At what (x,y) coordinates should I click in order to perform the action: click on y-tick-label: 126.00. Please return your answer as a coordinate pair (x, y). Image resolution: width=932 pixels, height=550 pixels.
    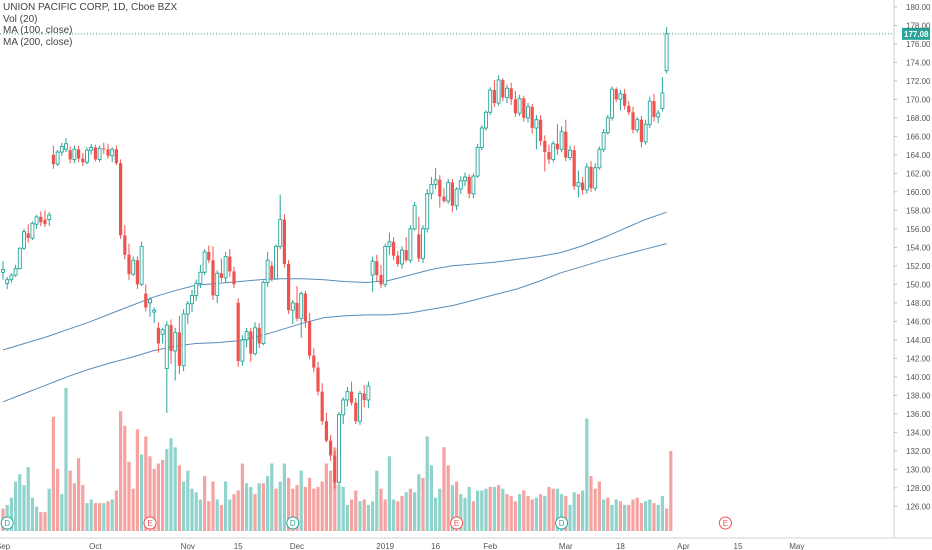
    Looking at the image, I should click on (918, 506).